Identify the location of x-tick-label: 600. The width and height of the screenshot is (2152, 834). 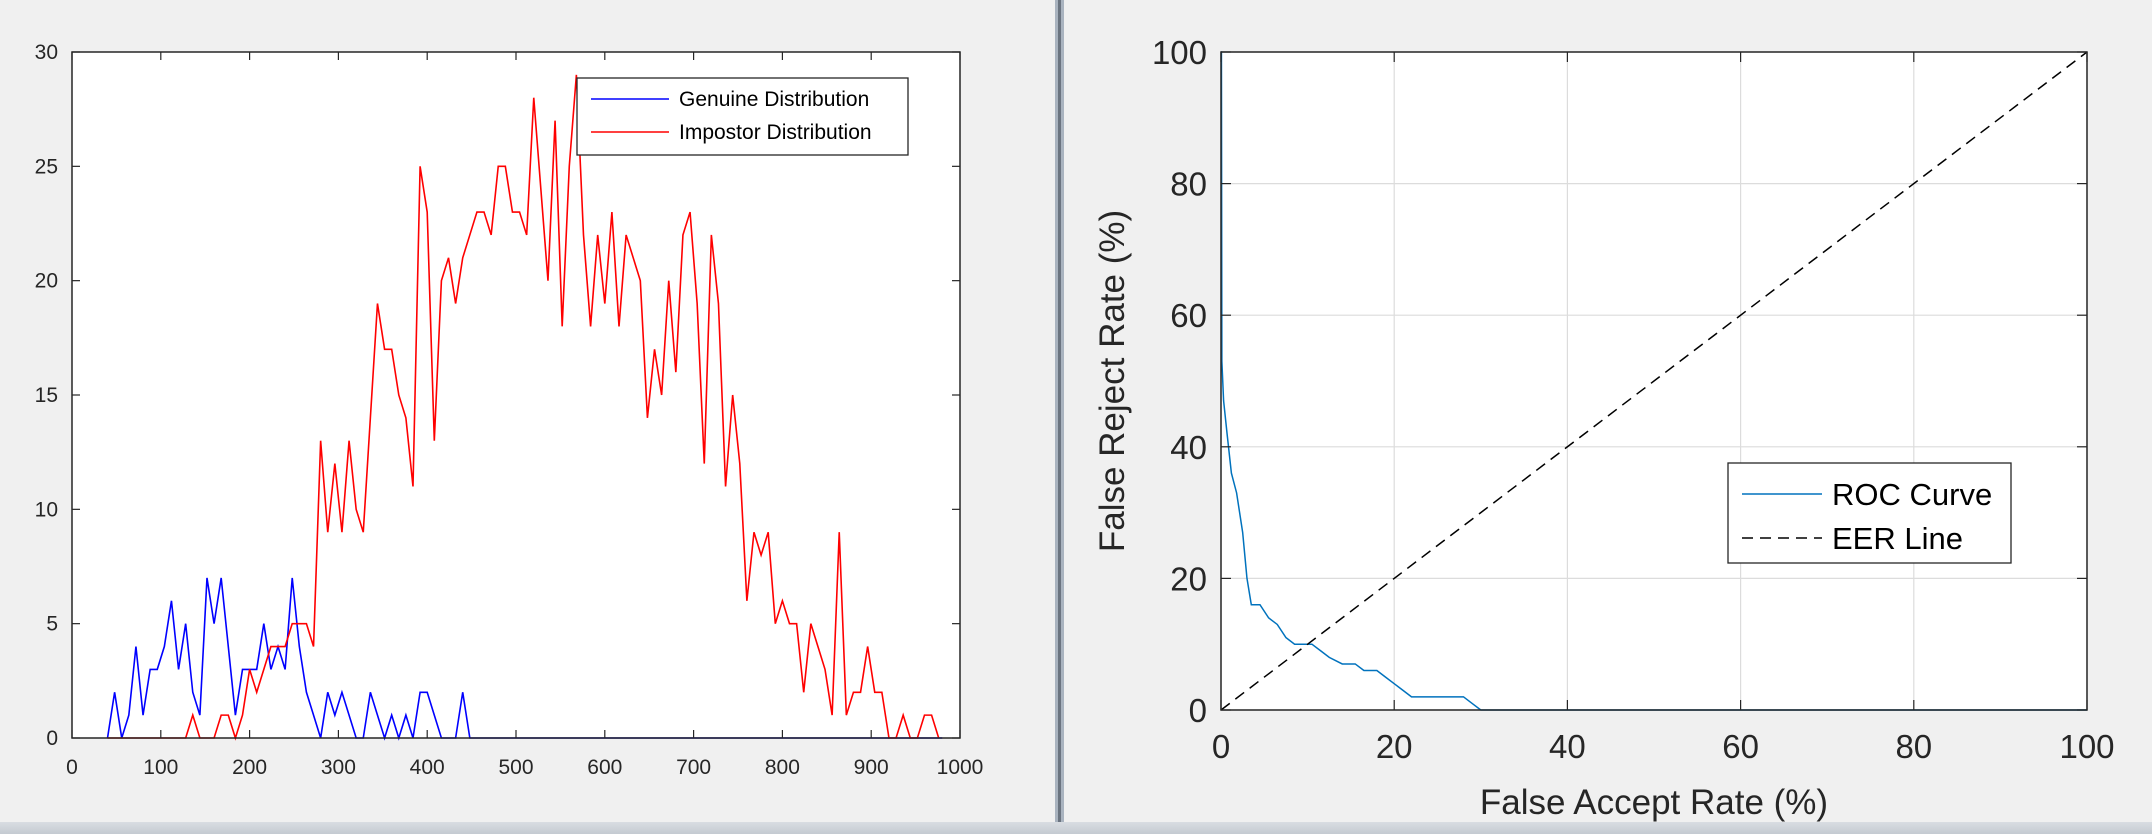
(604, 767).